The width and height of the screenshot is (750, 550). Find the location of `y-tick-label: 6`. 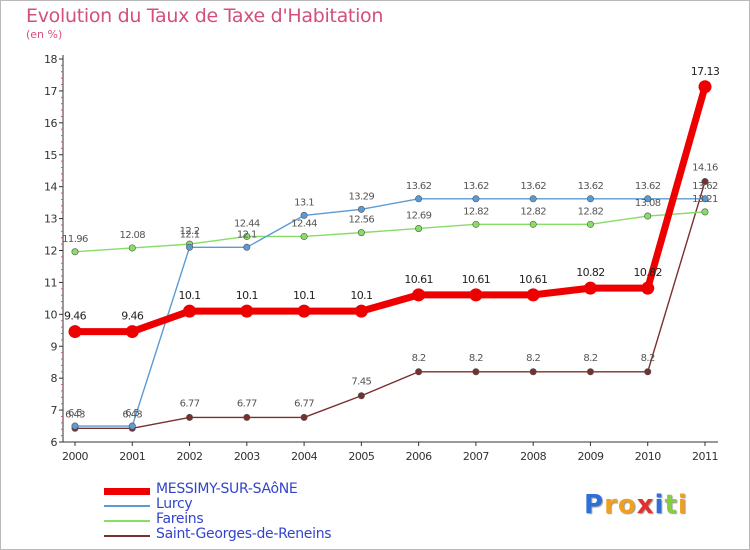

y-tick-label: 6 is located at coordinates (54, 442).